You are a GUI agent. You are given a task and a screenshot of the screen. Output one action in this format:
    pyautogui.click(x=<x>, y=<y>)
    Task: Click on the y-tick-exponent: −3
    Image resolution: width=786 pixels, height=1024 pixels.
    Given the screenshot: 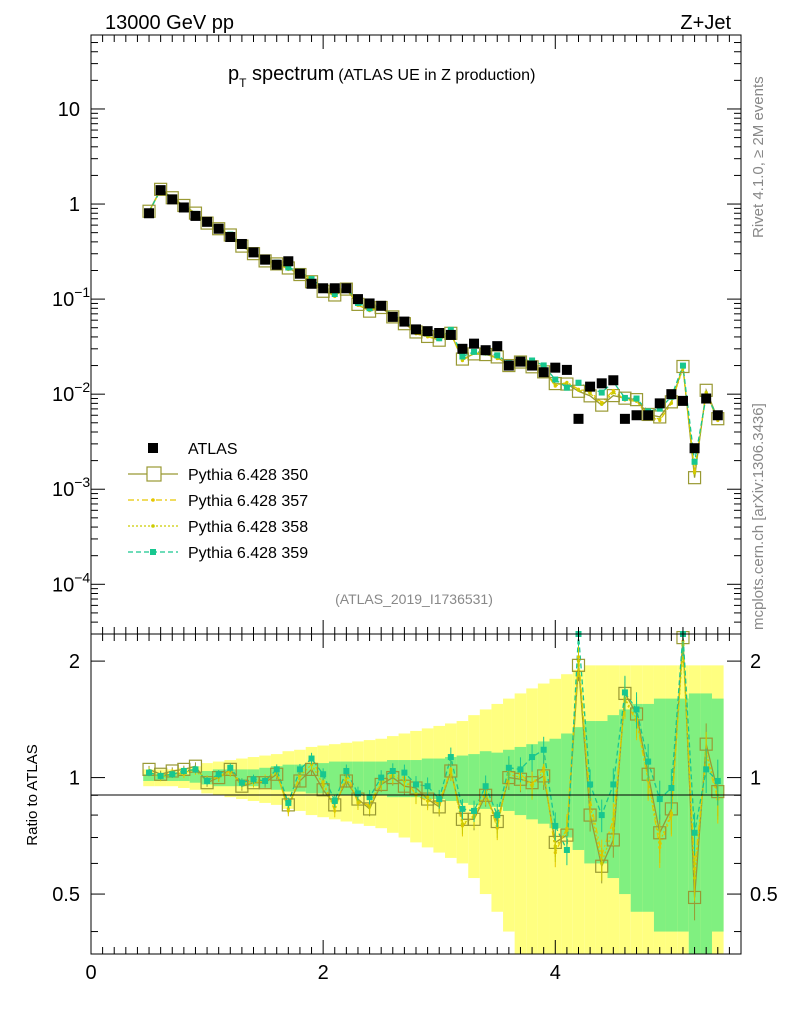 What is the action you would take?
    pyautogui.click(x=82, y=482)
    